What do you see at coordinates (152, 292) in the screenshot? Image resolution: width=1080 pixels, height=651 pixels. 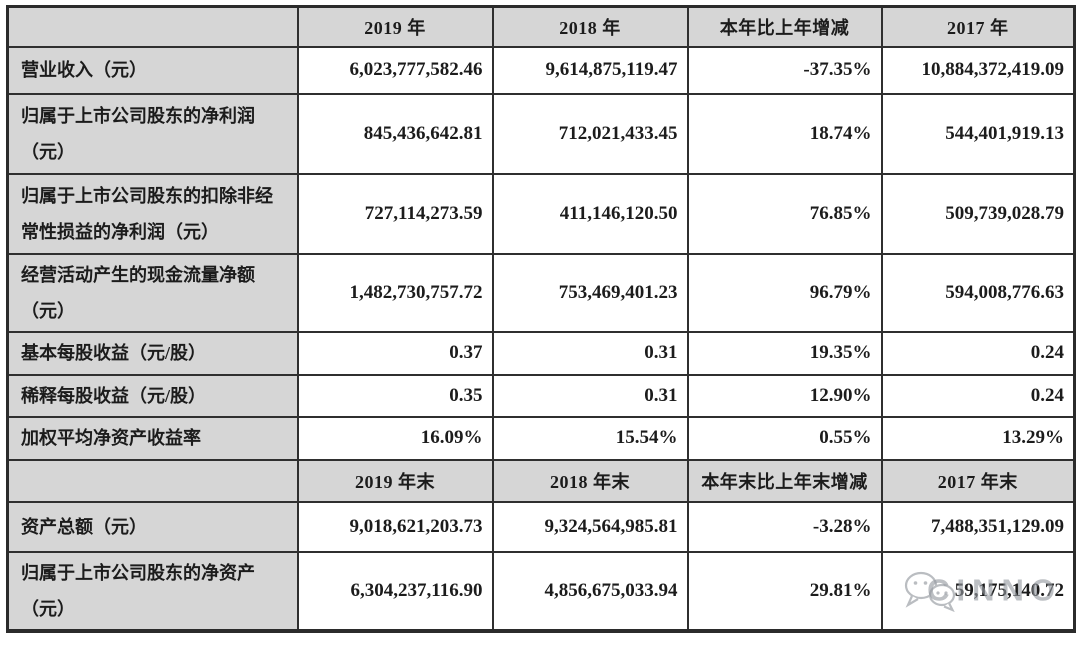 I see `row-label: 经营活动产生的现金流量净额 （元）` at bounding box center [152, 292].